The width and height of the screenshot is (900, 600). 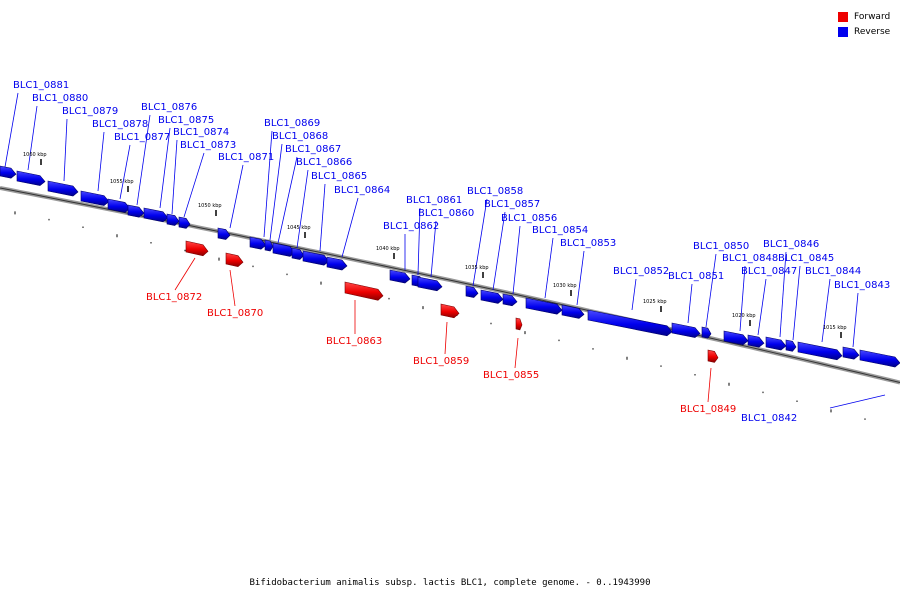 I want to click on gene-blc1-0850-glyph, so click(x=706, y=332).